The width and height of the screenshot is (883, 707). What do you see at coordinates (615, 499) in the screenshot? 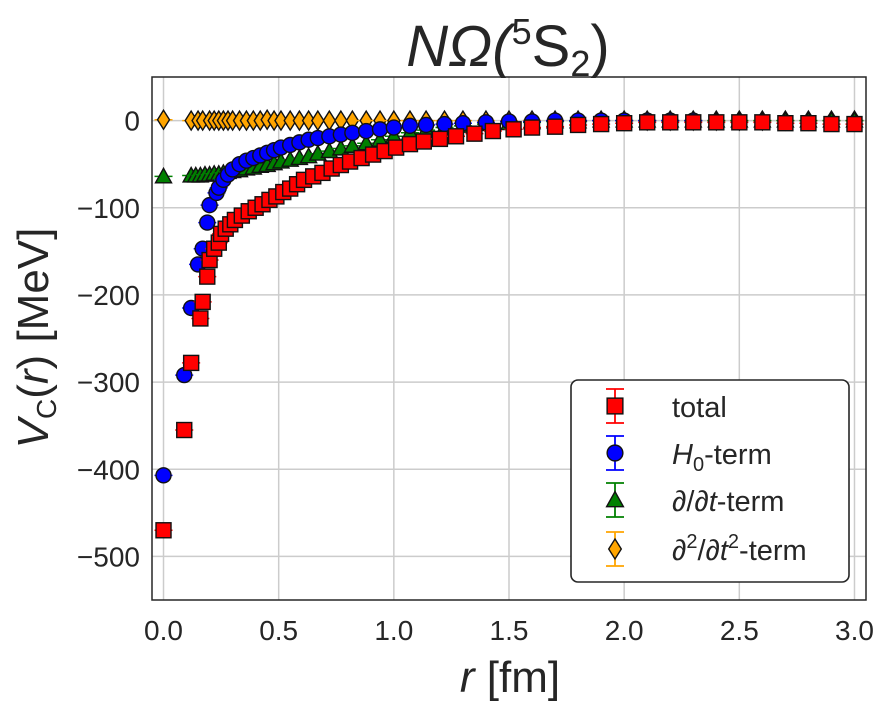
I see `legend-marker-dt` at bounding box center [615, 499].